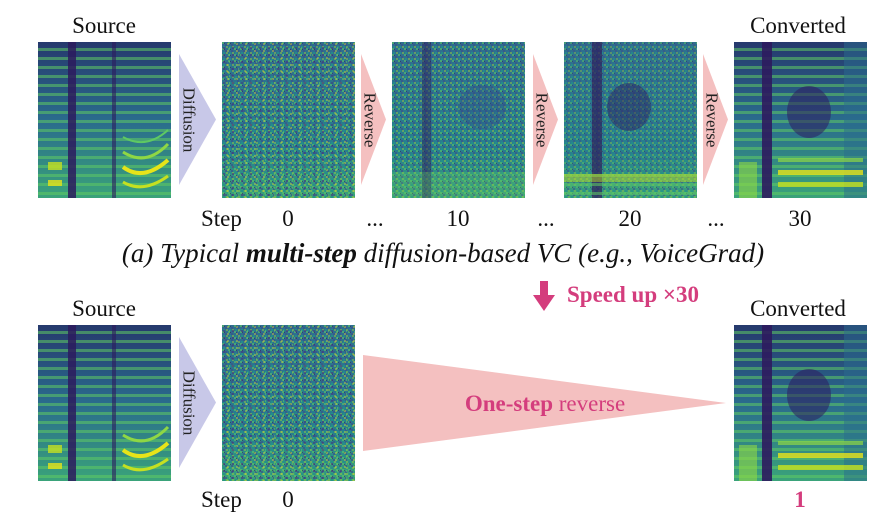  Describe the element at coordinates (370, 120) in the screenshot. I see `reverse-label-1: Reverse` at that location.